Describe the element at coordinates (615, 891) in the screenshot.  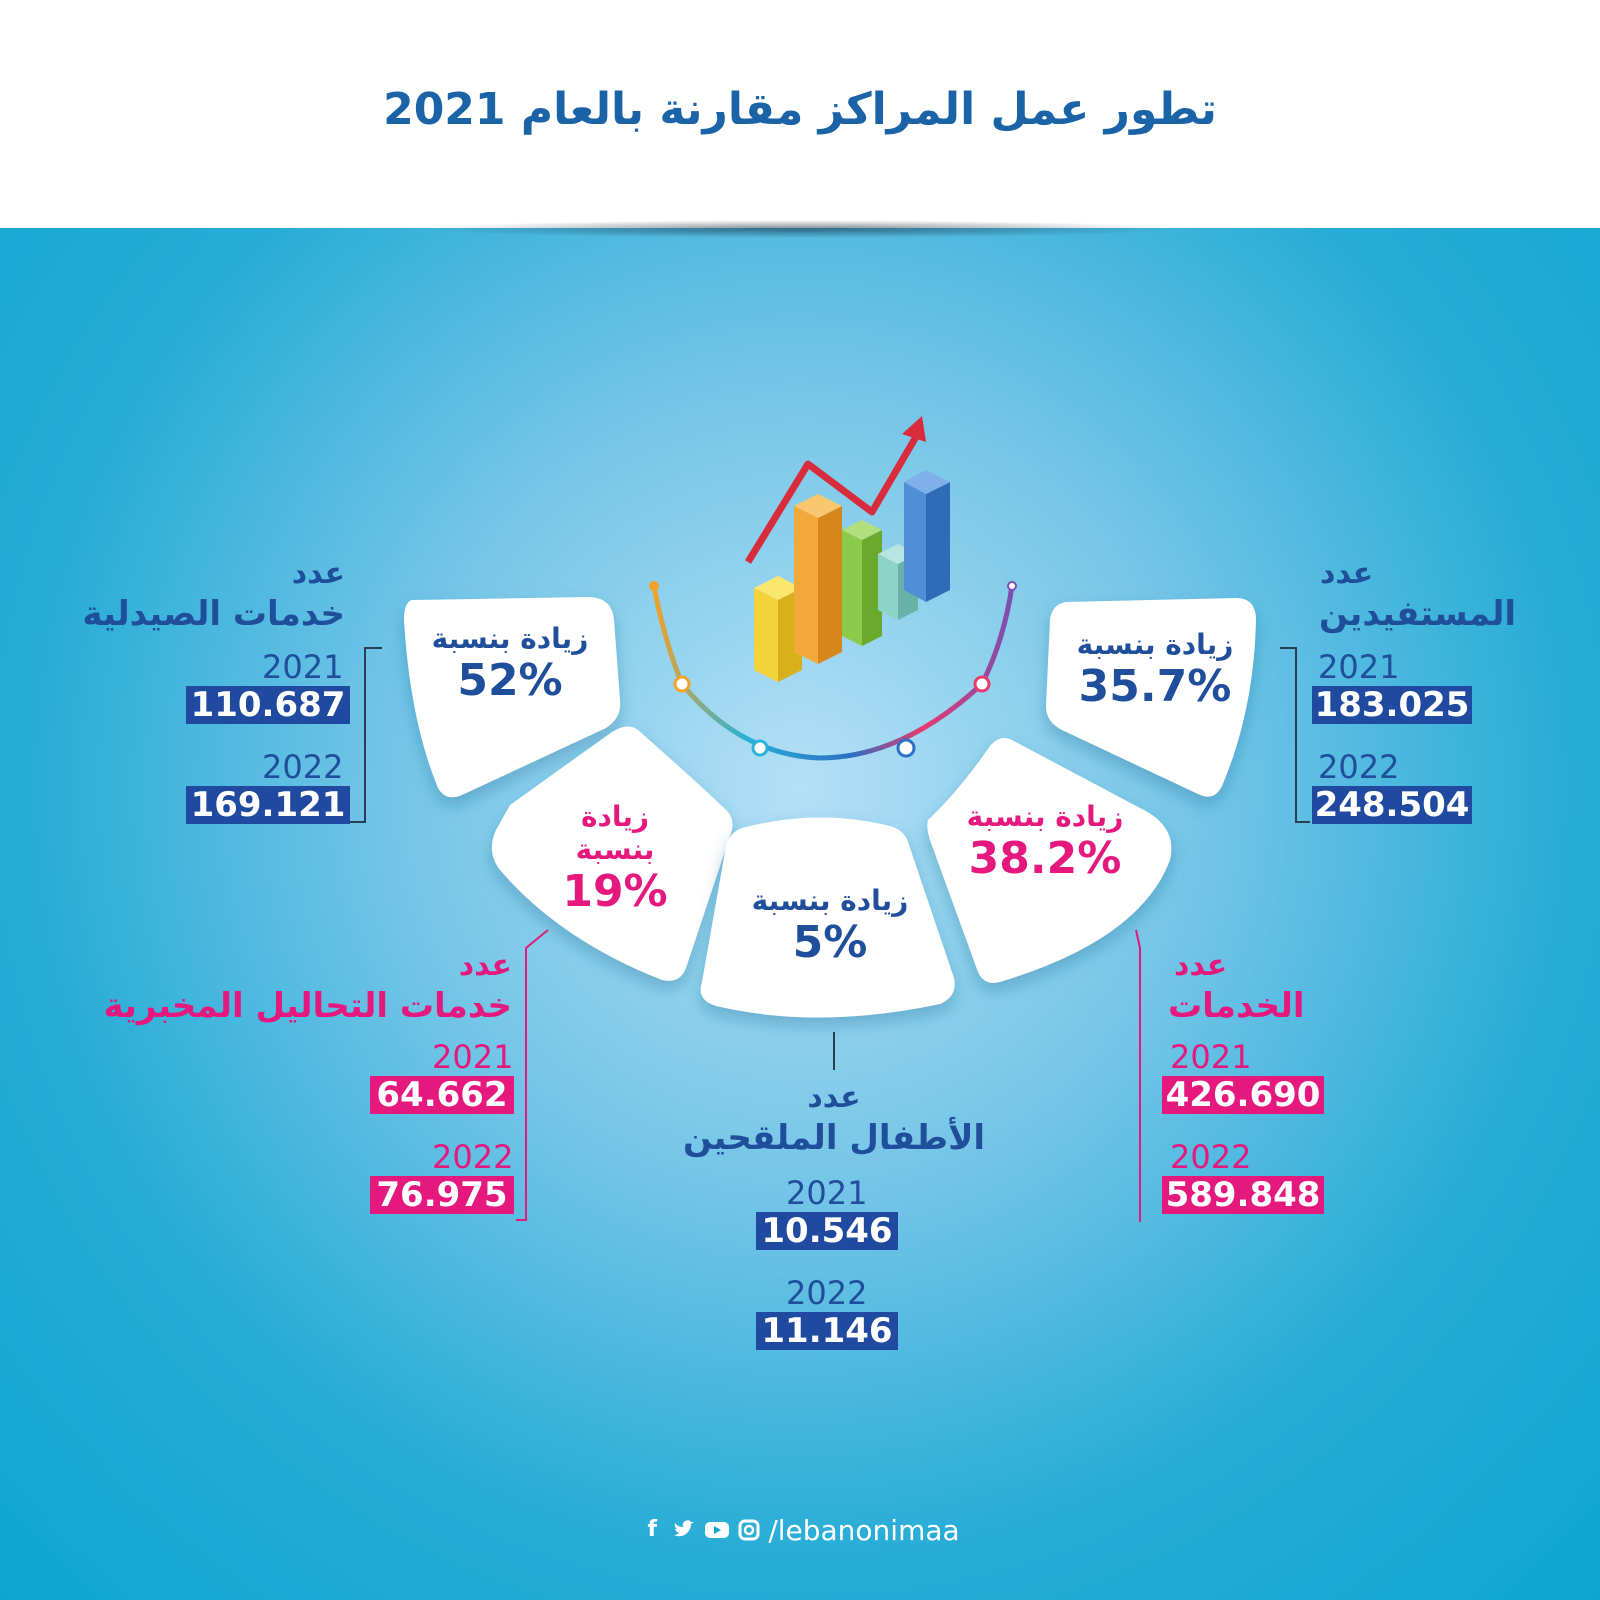
I see `card-percent: 19%` at that location.